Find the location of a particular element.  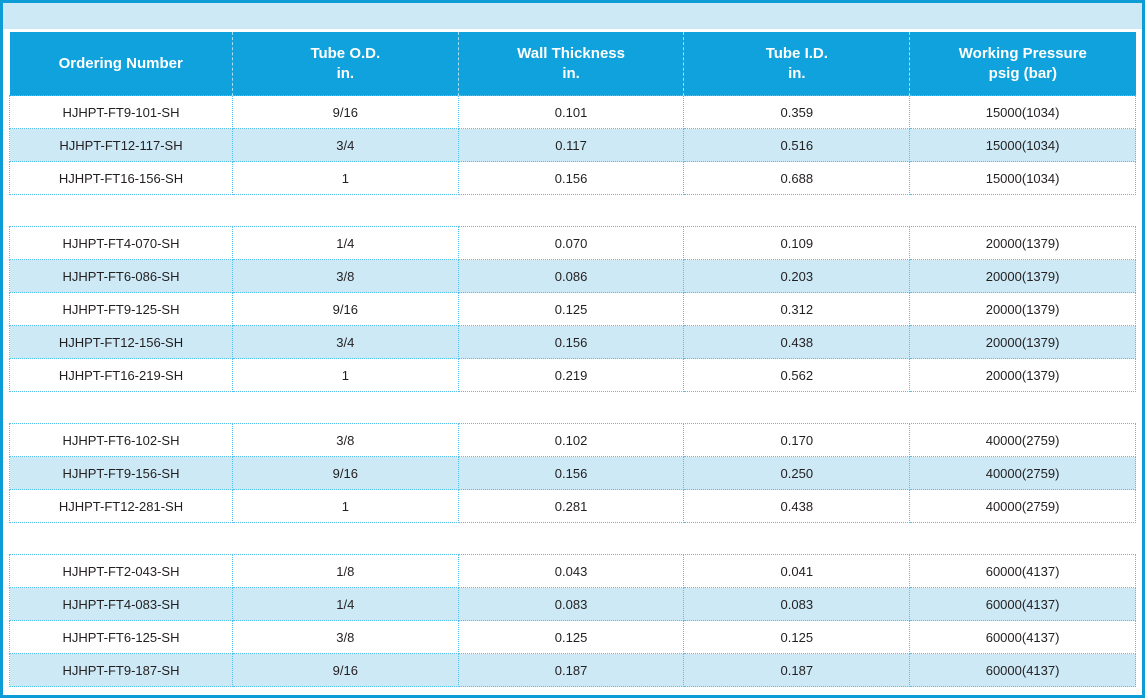

col-header-tube-id: Tube I.D. in. is located at coordinates (796, 64).